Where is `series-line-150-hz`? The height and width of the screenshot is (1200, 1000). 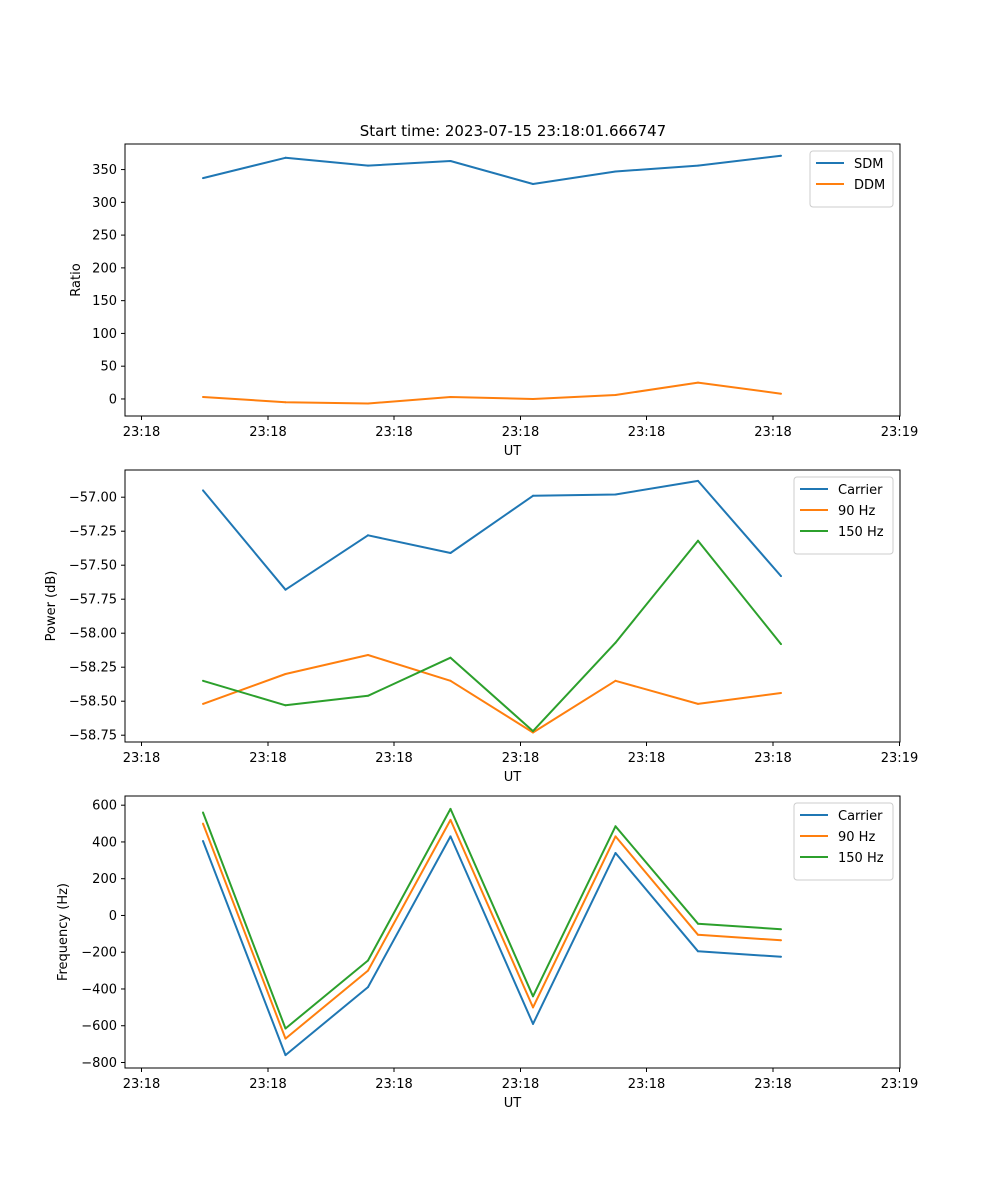 series-line-150-hz is located at coordinates (492, 918).